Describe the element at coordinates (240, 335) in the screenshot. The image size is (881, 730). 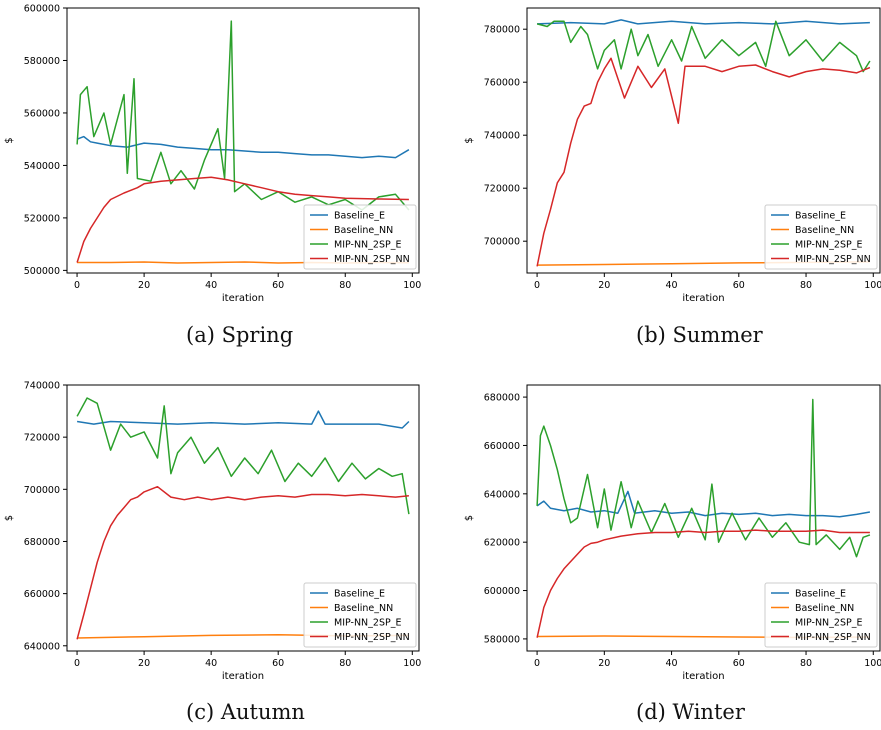
I see `caption-spring: (a) Spring` at that location.